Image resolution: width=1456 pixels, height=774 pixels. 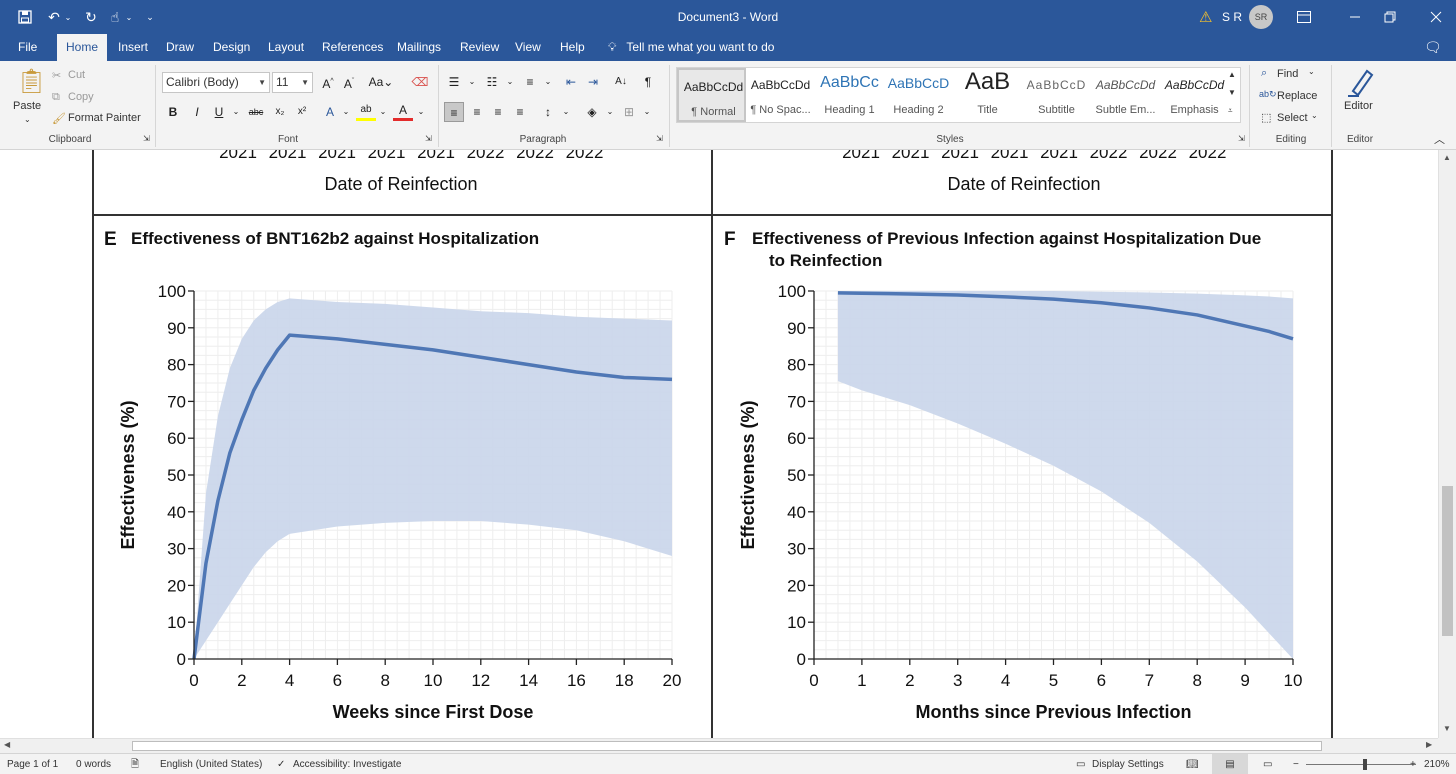 I want to click on align-center-icon: ≡, so click(x=477, y=112).